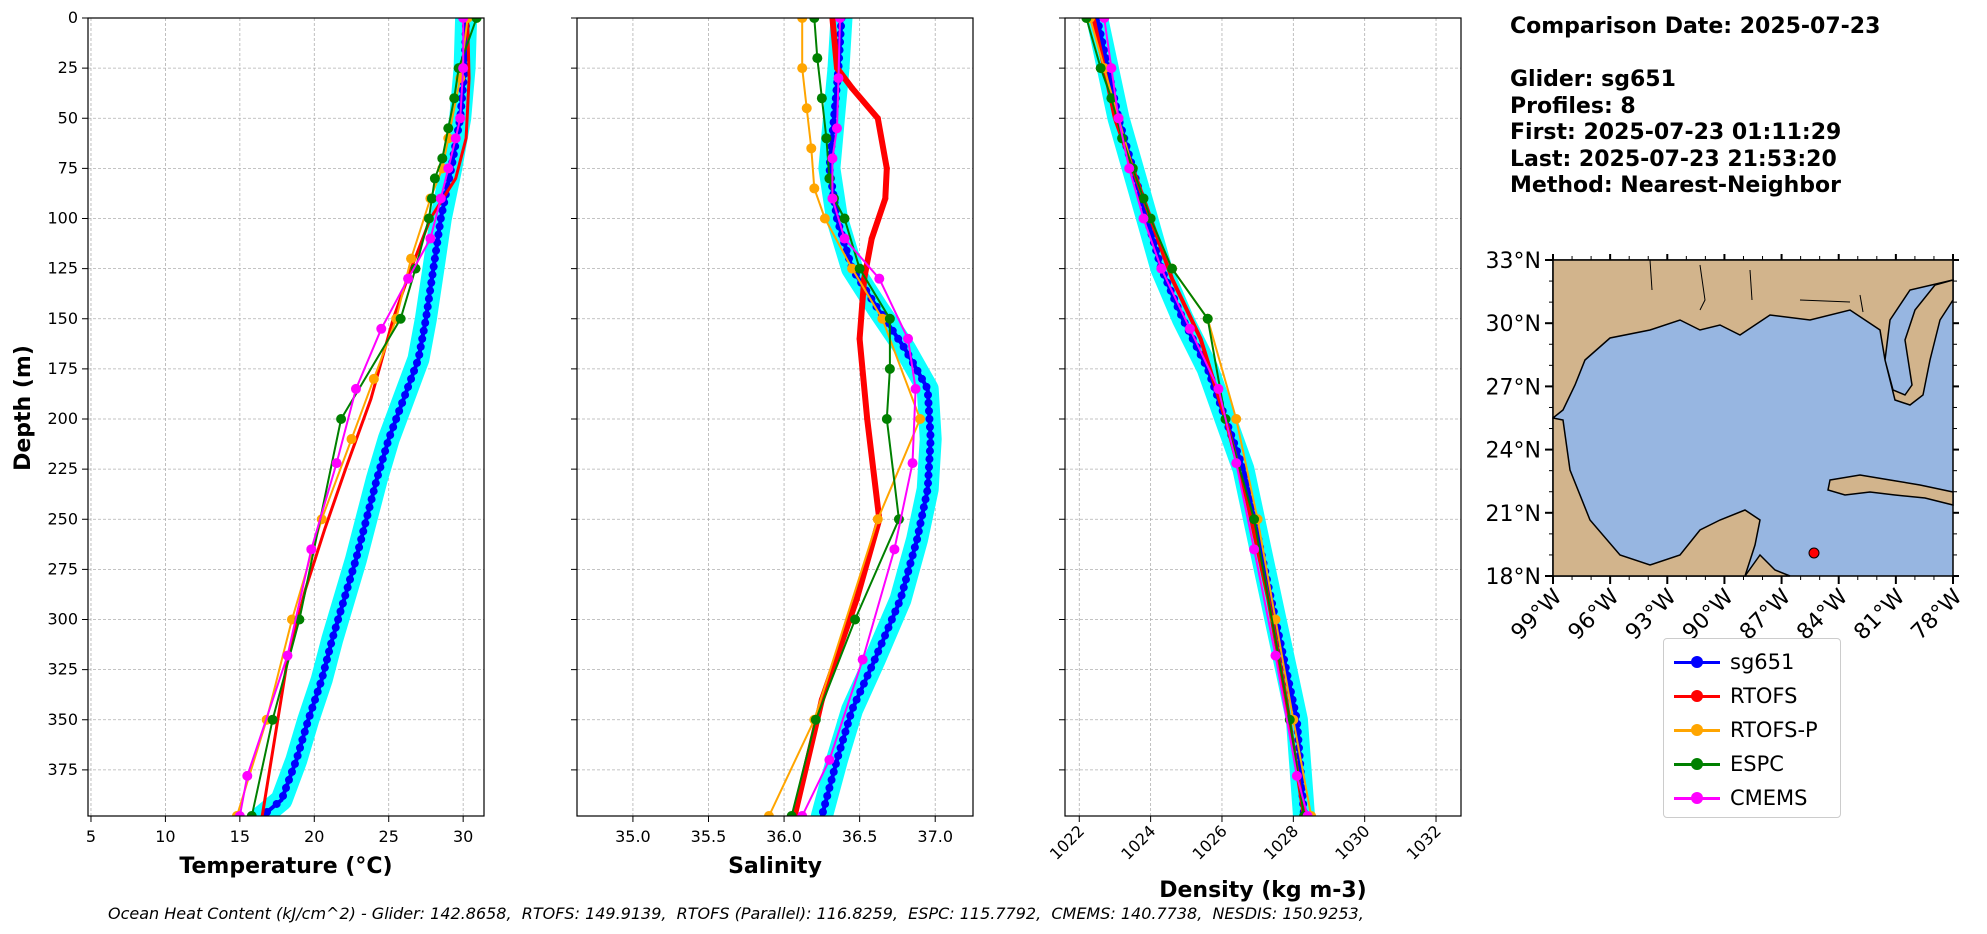 The height and width of the screenshot is (934, 1987). What do you see at coordinates (68, 117) in the screenshot?
I see `y-tick-label: 50` at bounding box center [68, 117].